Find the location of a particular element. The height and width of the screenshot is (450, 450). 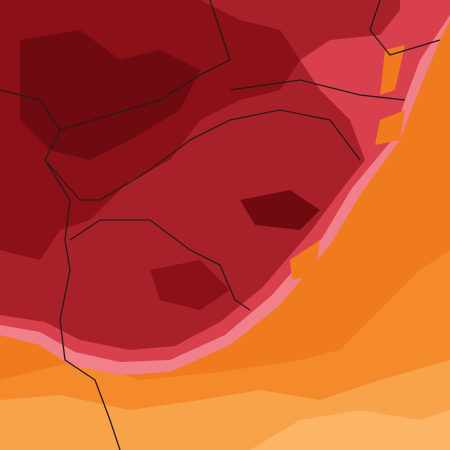

very-hot-patch is located at coordinates (190, 285).